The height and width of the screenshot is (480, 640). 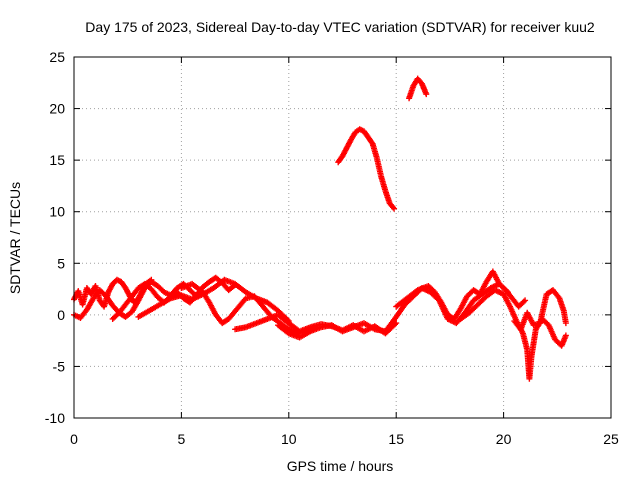 I want to click on x-tick-label: 10, so click(x=289, y=439).